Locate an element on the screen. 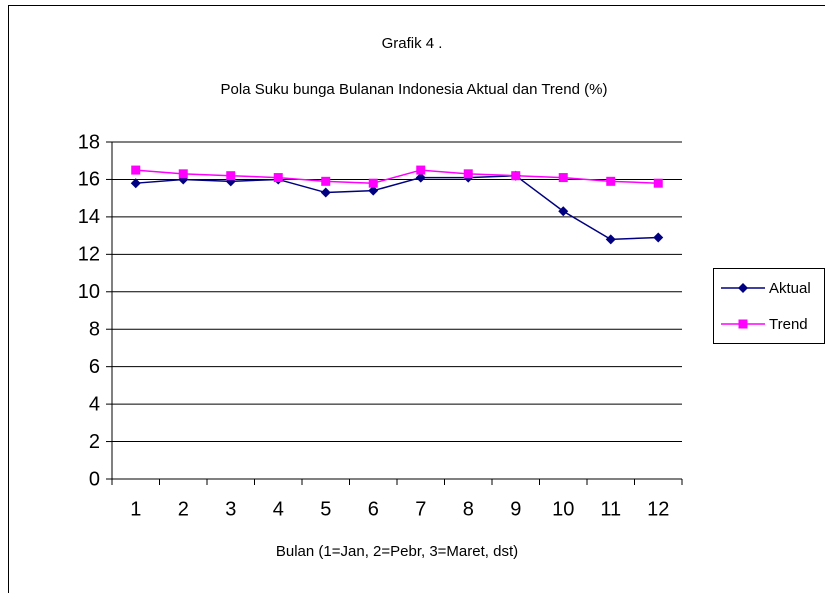 This screenshot has width=825, height=593. legend-label: Trend is located at coordinates (788, 324).